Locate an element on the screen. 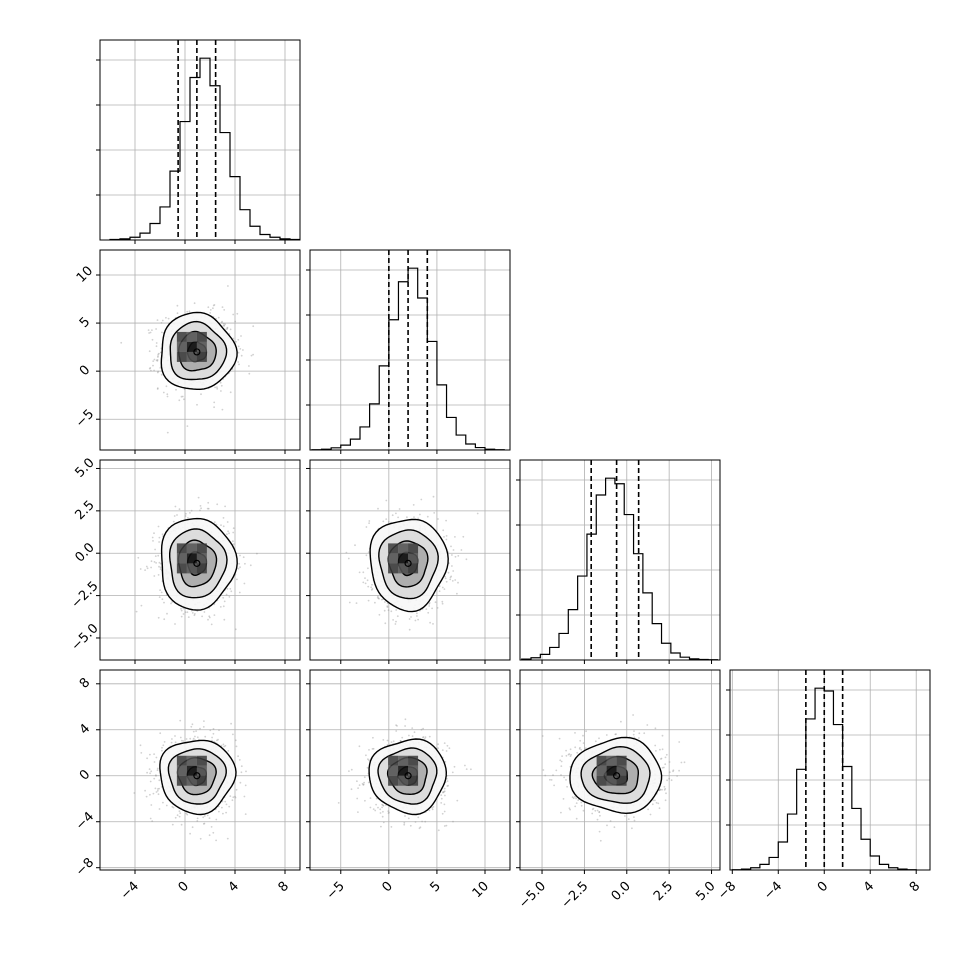 The width and height of the screenshot is (970, 970). y-tick-label: 5.0 is located at coordinates (84, 468).